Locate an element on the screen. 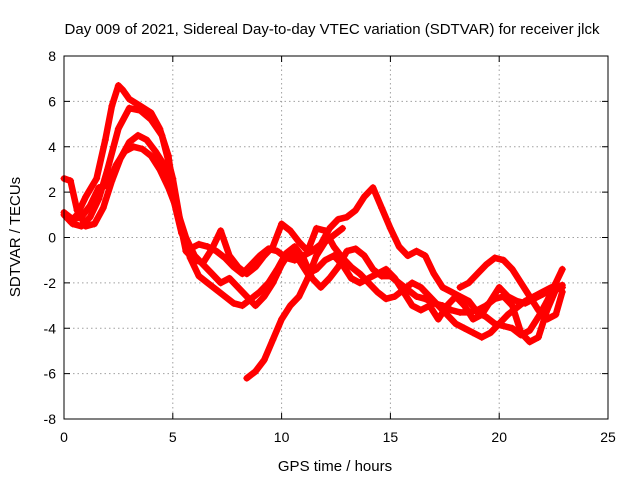 Image resolution: width=640 pixels, height=480 pixels. x-tick-label: 10 is located at coordinates (282, 437).